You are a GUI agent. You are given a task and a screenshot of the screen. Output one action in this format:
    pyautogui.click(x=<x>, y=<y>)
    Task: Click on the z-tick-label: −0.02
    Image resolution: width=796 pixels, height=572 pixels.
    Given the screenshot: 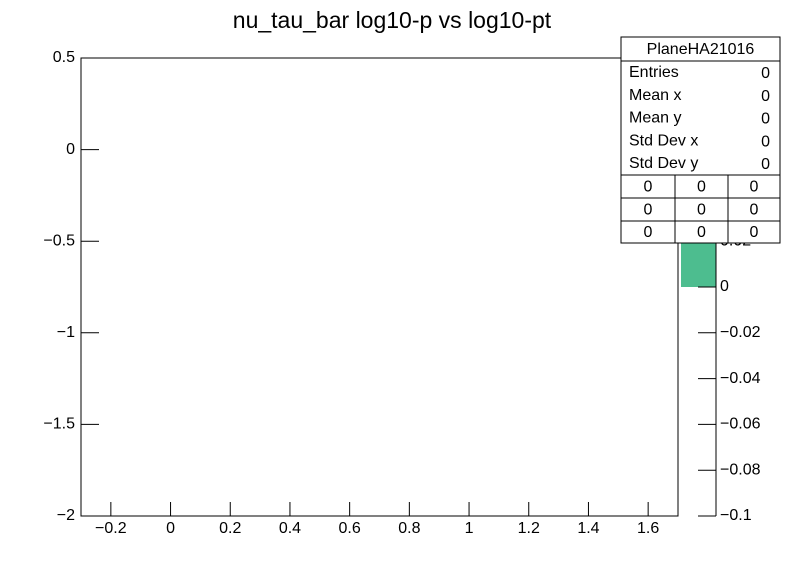 What is the action you would take?
    pyautogui.click(x=740, y=332)
    